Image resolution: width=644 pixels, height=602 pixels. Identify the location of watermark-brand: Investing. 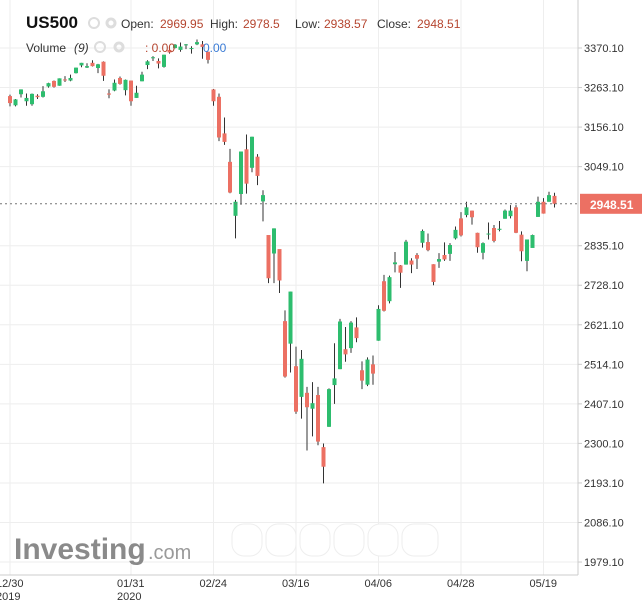
(80, 549).